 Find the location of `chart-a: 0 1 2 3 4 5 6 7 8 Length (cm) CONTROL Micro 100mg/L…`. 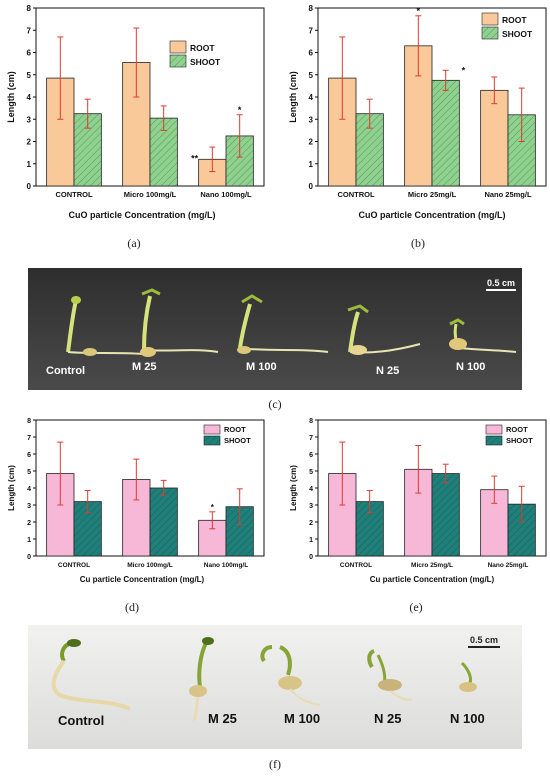

chart-a: 0 1 2 3 4 5 6 7 8 Length (cm) CONTROL Micro 100mg/L… is located at coordinates (135, 112).